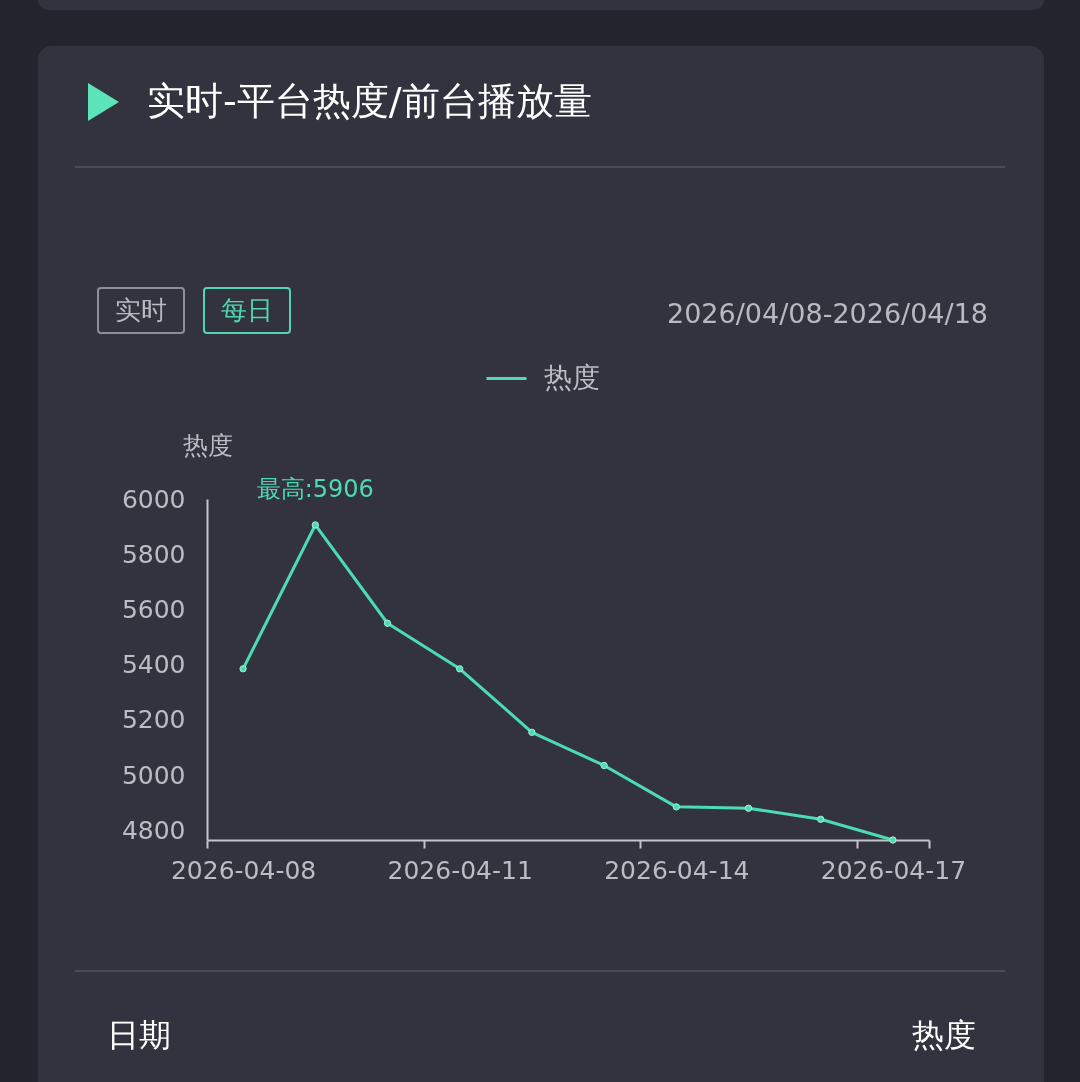 Image resolution: width=1080 pixels, height=1082 pixels. Describe the element at coordinates (153, 775) in the screenshot. I see `y-tick-label: 5000` at that location.